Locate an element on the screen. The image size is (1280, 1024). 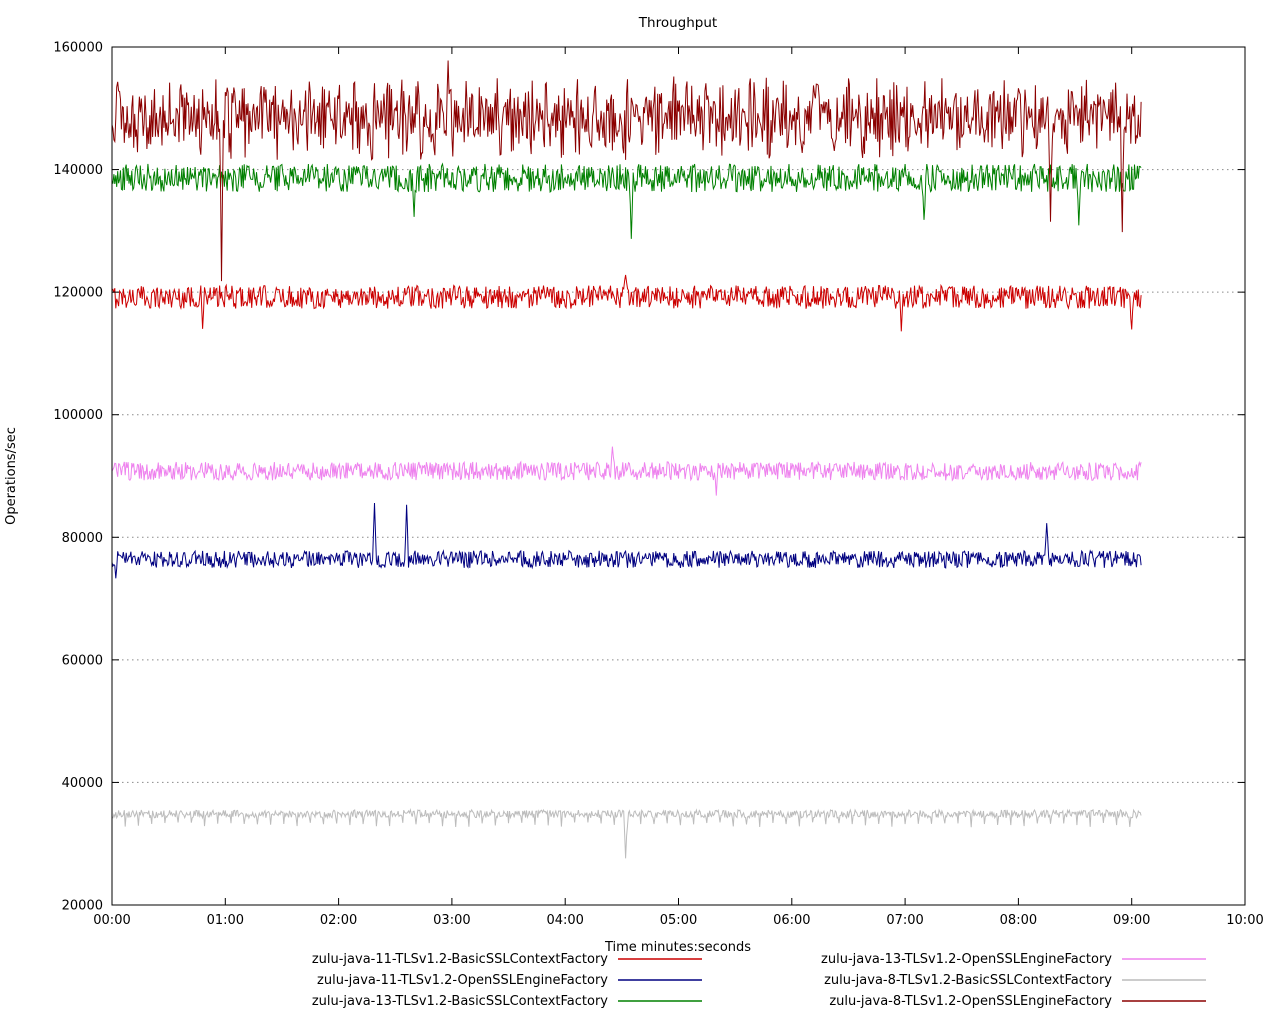
x-tick-label: 07:00 is located at coordinates (904, 920).